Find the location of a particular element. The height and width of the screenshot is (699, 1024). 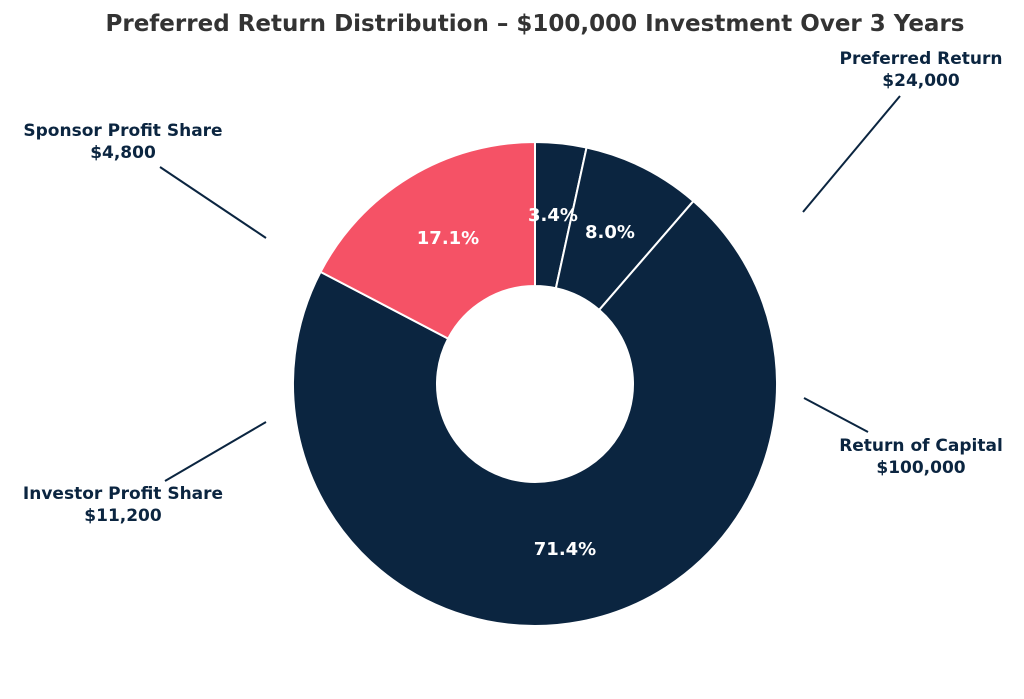

category-label-sponsor-profit-share: Sponsor Profit Share is located at coordinates (122, 131).